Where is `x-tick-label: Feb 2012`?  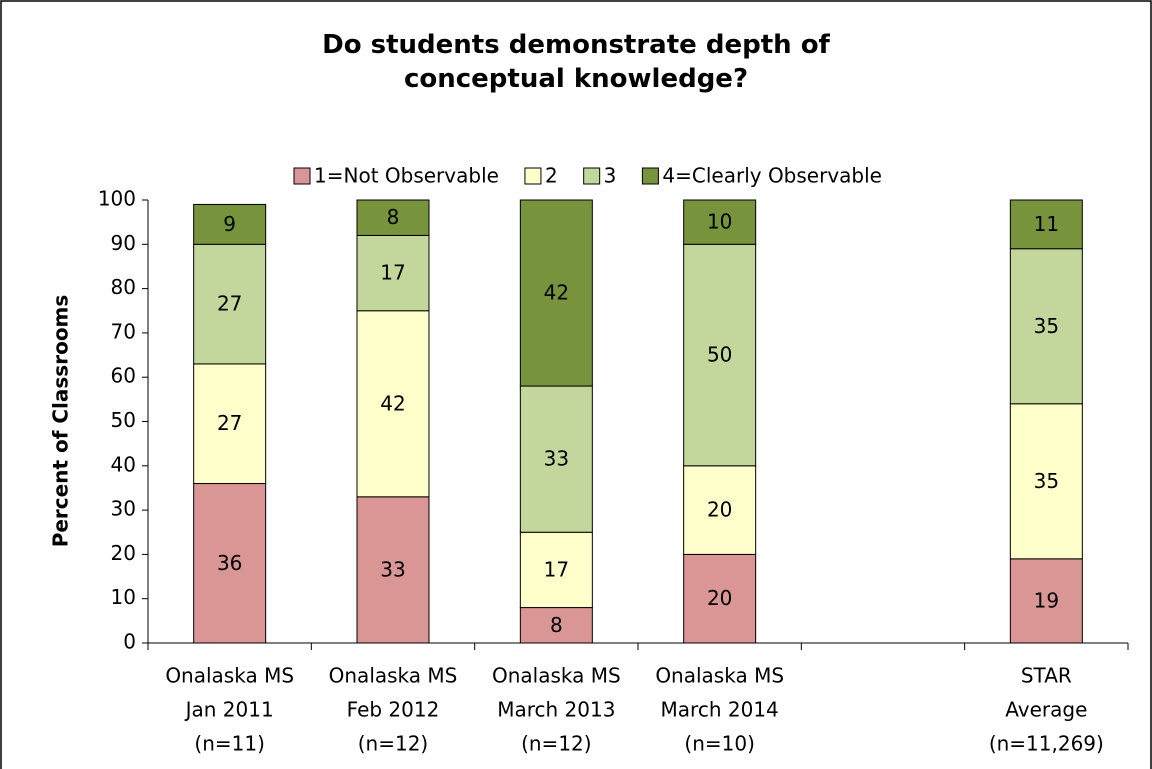 x-tick-label: Feb 2012 is located at coordinates (393, 710).